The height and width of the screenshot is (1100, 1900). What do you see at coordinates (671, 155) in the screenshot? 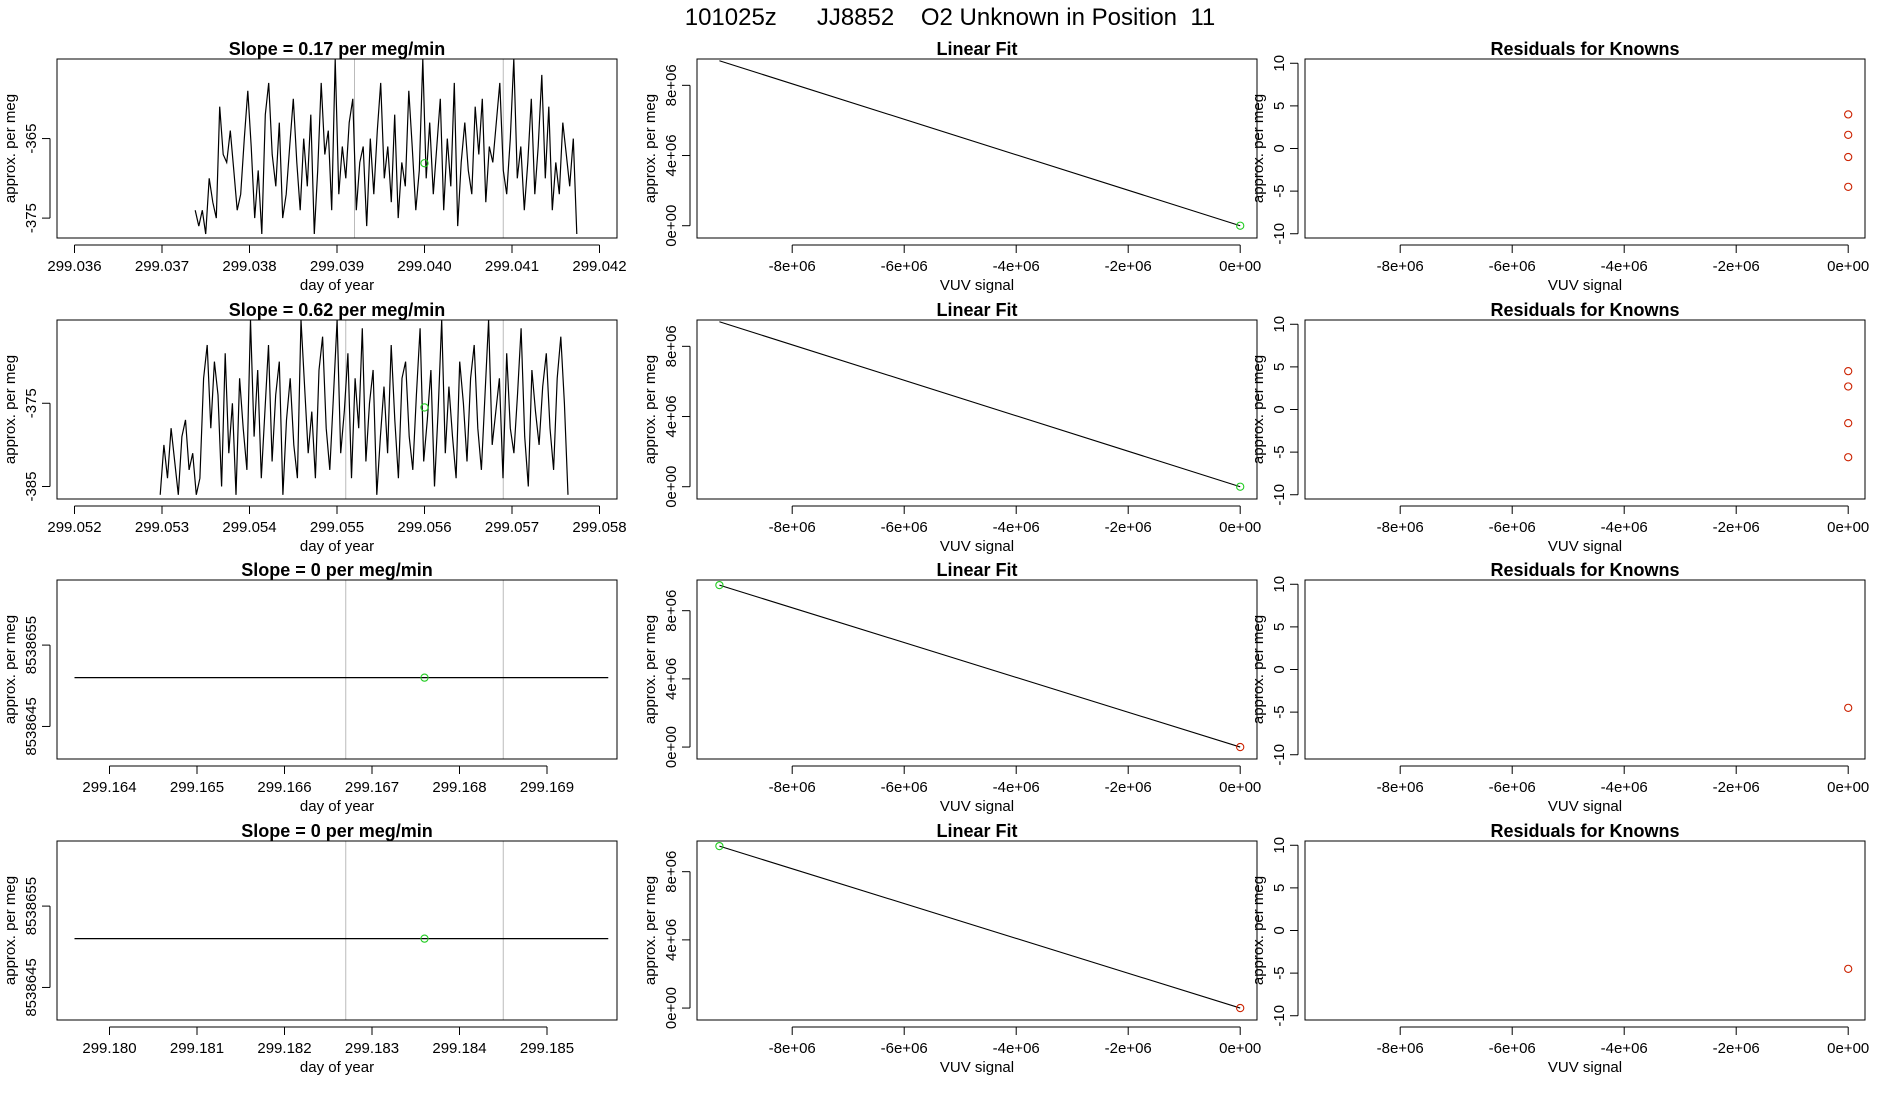
I see `y-tick-label: 4e+06` at bounding box center [671, 155].